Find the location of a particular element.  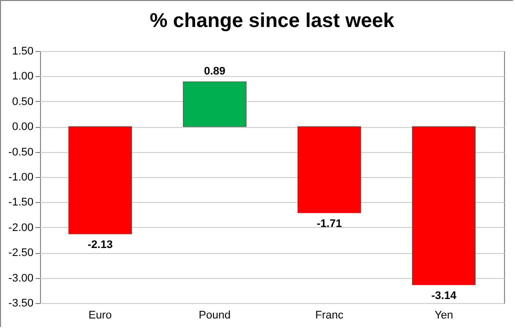

chart-title: % change since last week is located at coordinates (273, 21).